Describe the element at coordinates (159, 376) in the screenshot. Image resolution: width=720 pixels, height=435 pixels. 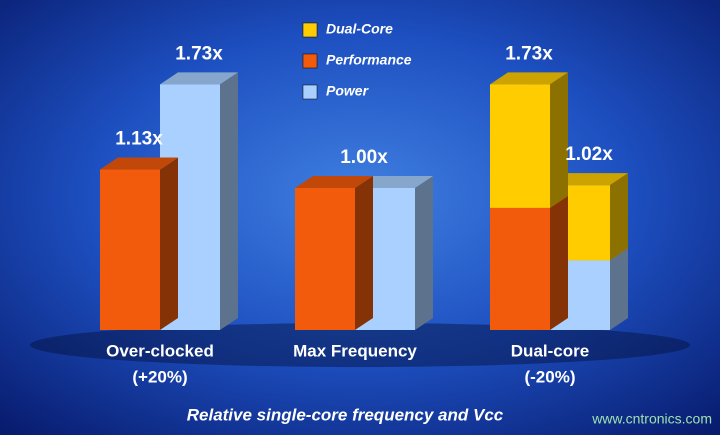
I see `x-tick-label: (+20%)` at that location.